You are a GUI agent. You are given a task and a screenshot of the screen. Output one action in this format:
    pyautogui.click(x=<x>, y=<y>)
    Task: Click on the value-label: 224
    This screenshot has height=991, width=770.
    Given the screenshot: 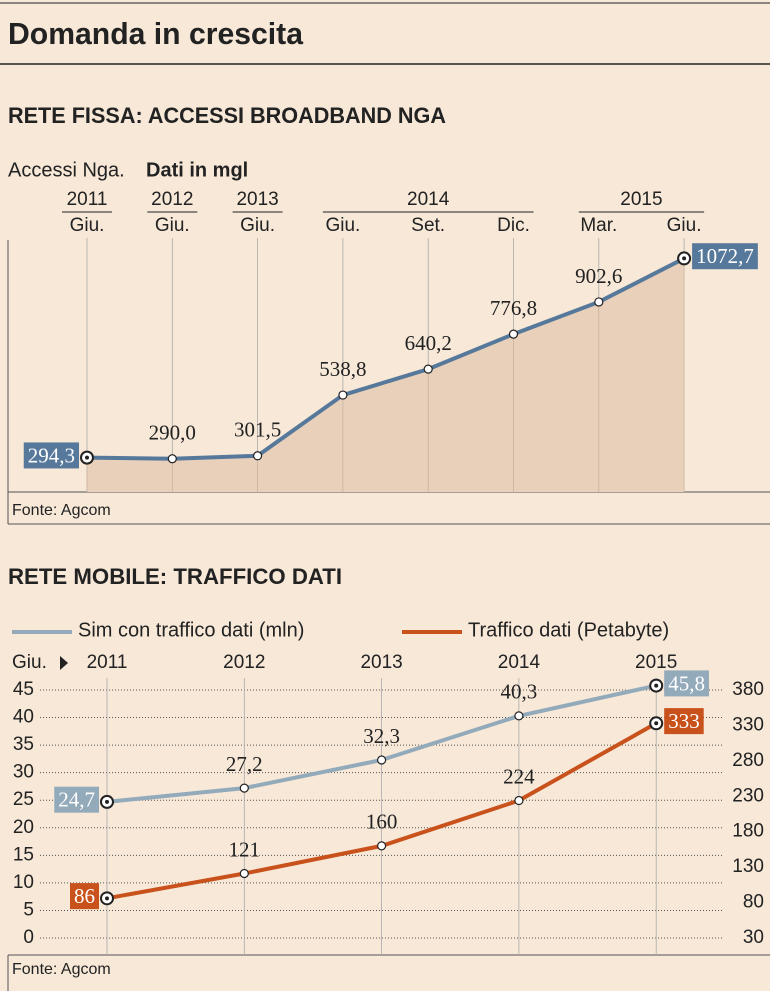 What is the action you would take?
    pyautogui.click(x=519, y=776)
    